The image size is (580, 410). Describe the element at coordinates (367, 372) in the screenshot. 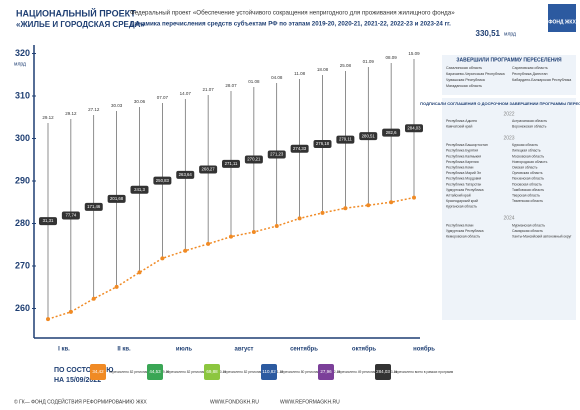

I see `legend-text: перечислено 49 регионам этап 2023-24` at that location.